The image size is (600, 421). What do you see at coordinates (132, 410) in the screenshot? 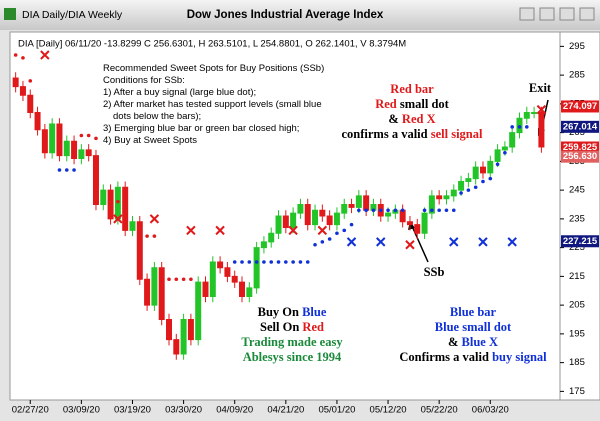
I see `x-tick-label: 03/19/20` at bounding box center [132, 410].